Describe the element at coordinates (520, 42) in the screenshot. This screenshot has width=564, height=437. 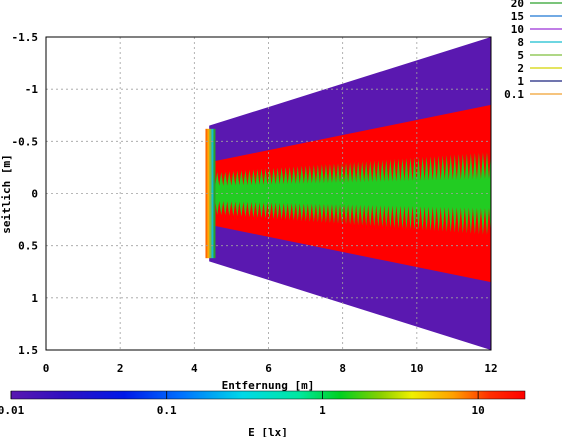
I see `legend-label: 8` at that location.